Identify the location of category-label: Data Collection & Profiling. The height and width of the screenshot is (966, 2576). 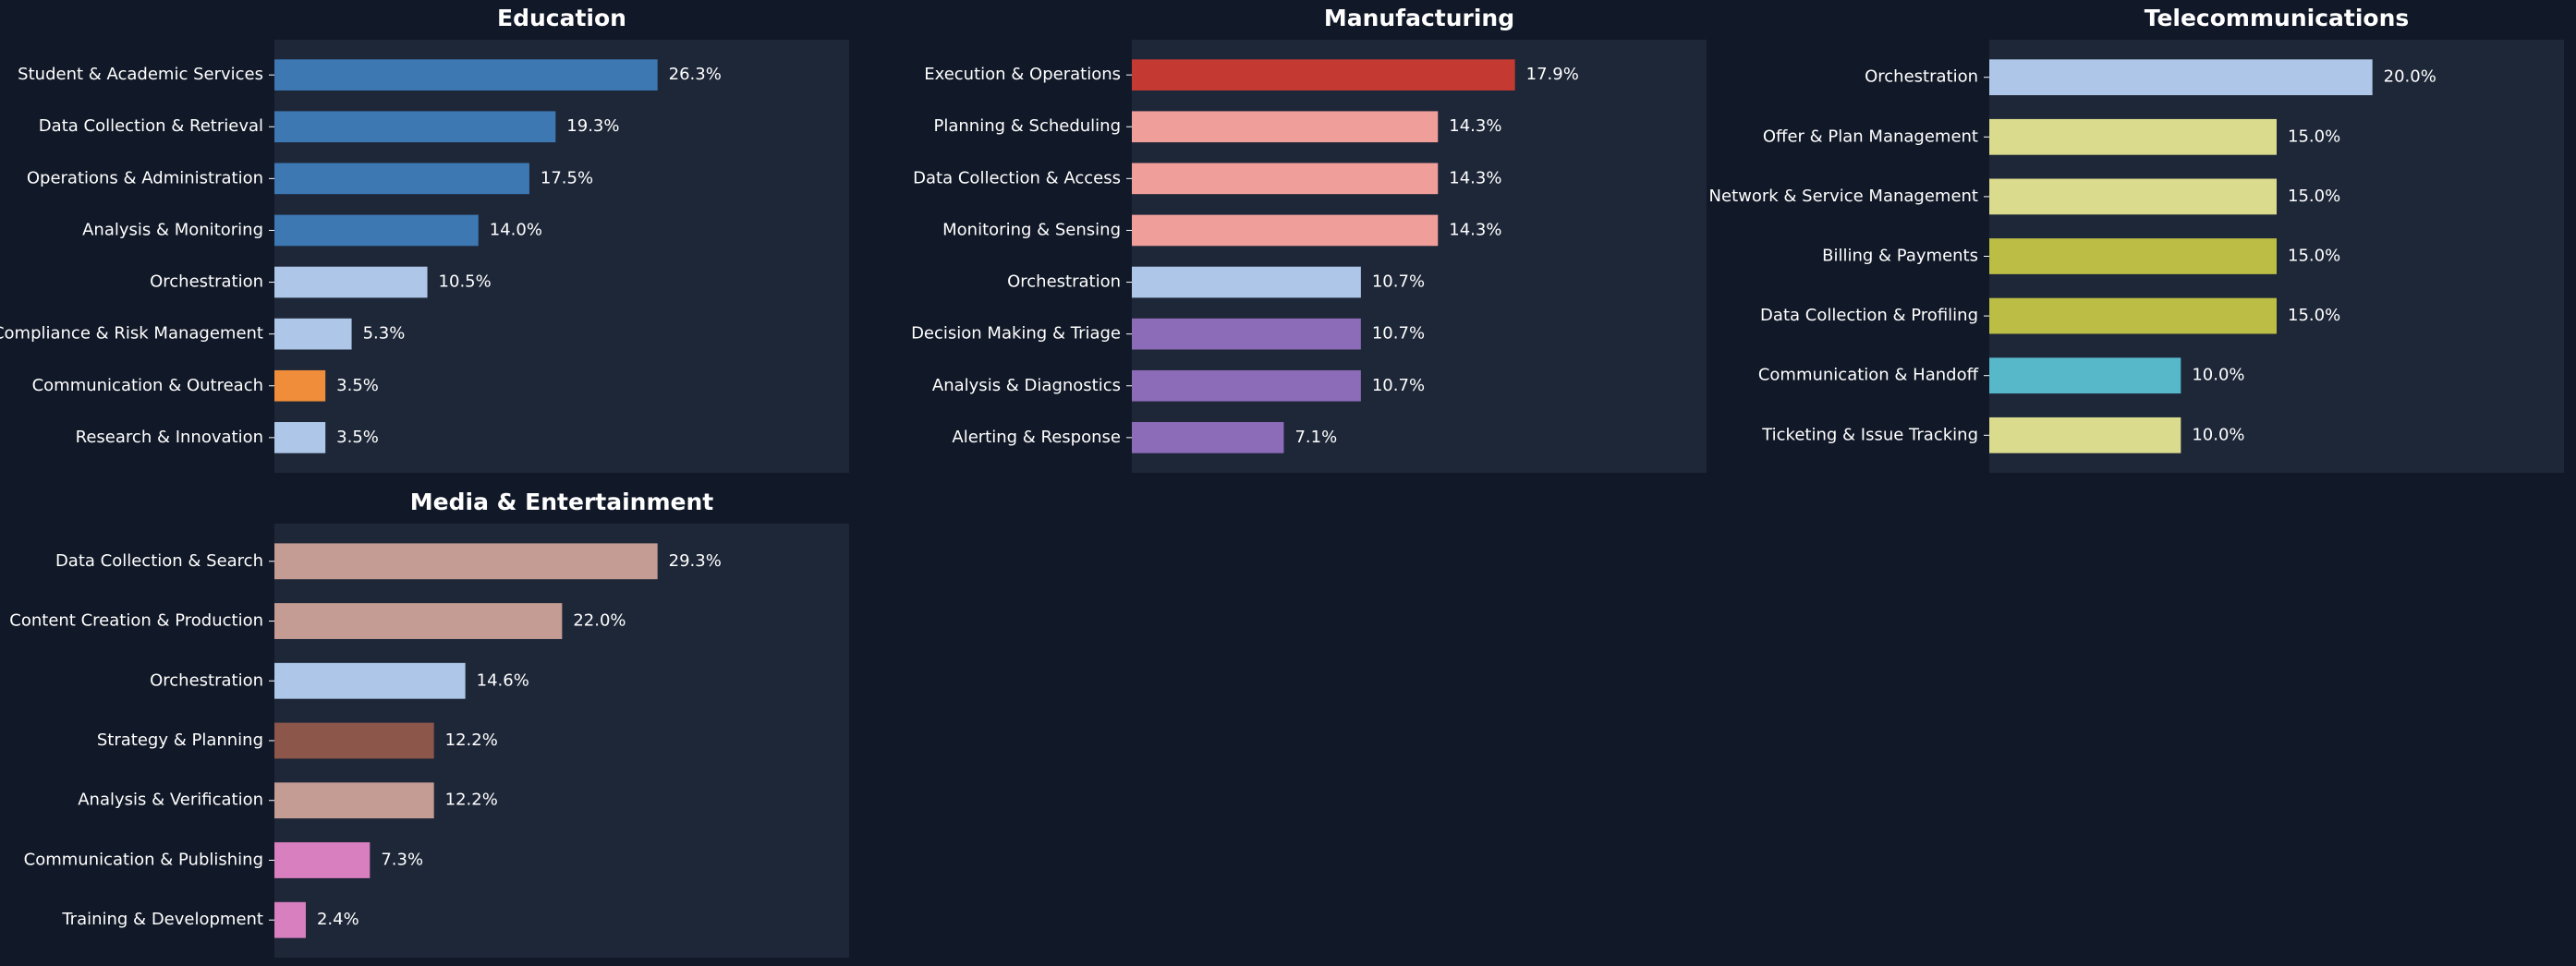
(1869, 315).